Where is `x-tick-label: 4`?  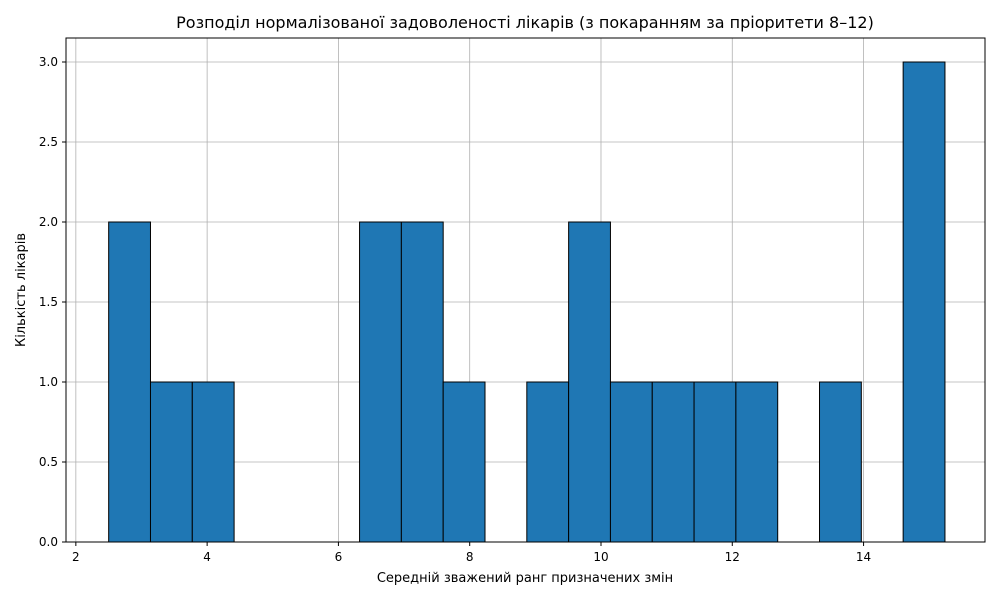 x-tick-label: 4 is located at coordinates (207, 557).